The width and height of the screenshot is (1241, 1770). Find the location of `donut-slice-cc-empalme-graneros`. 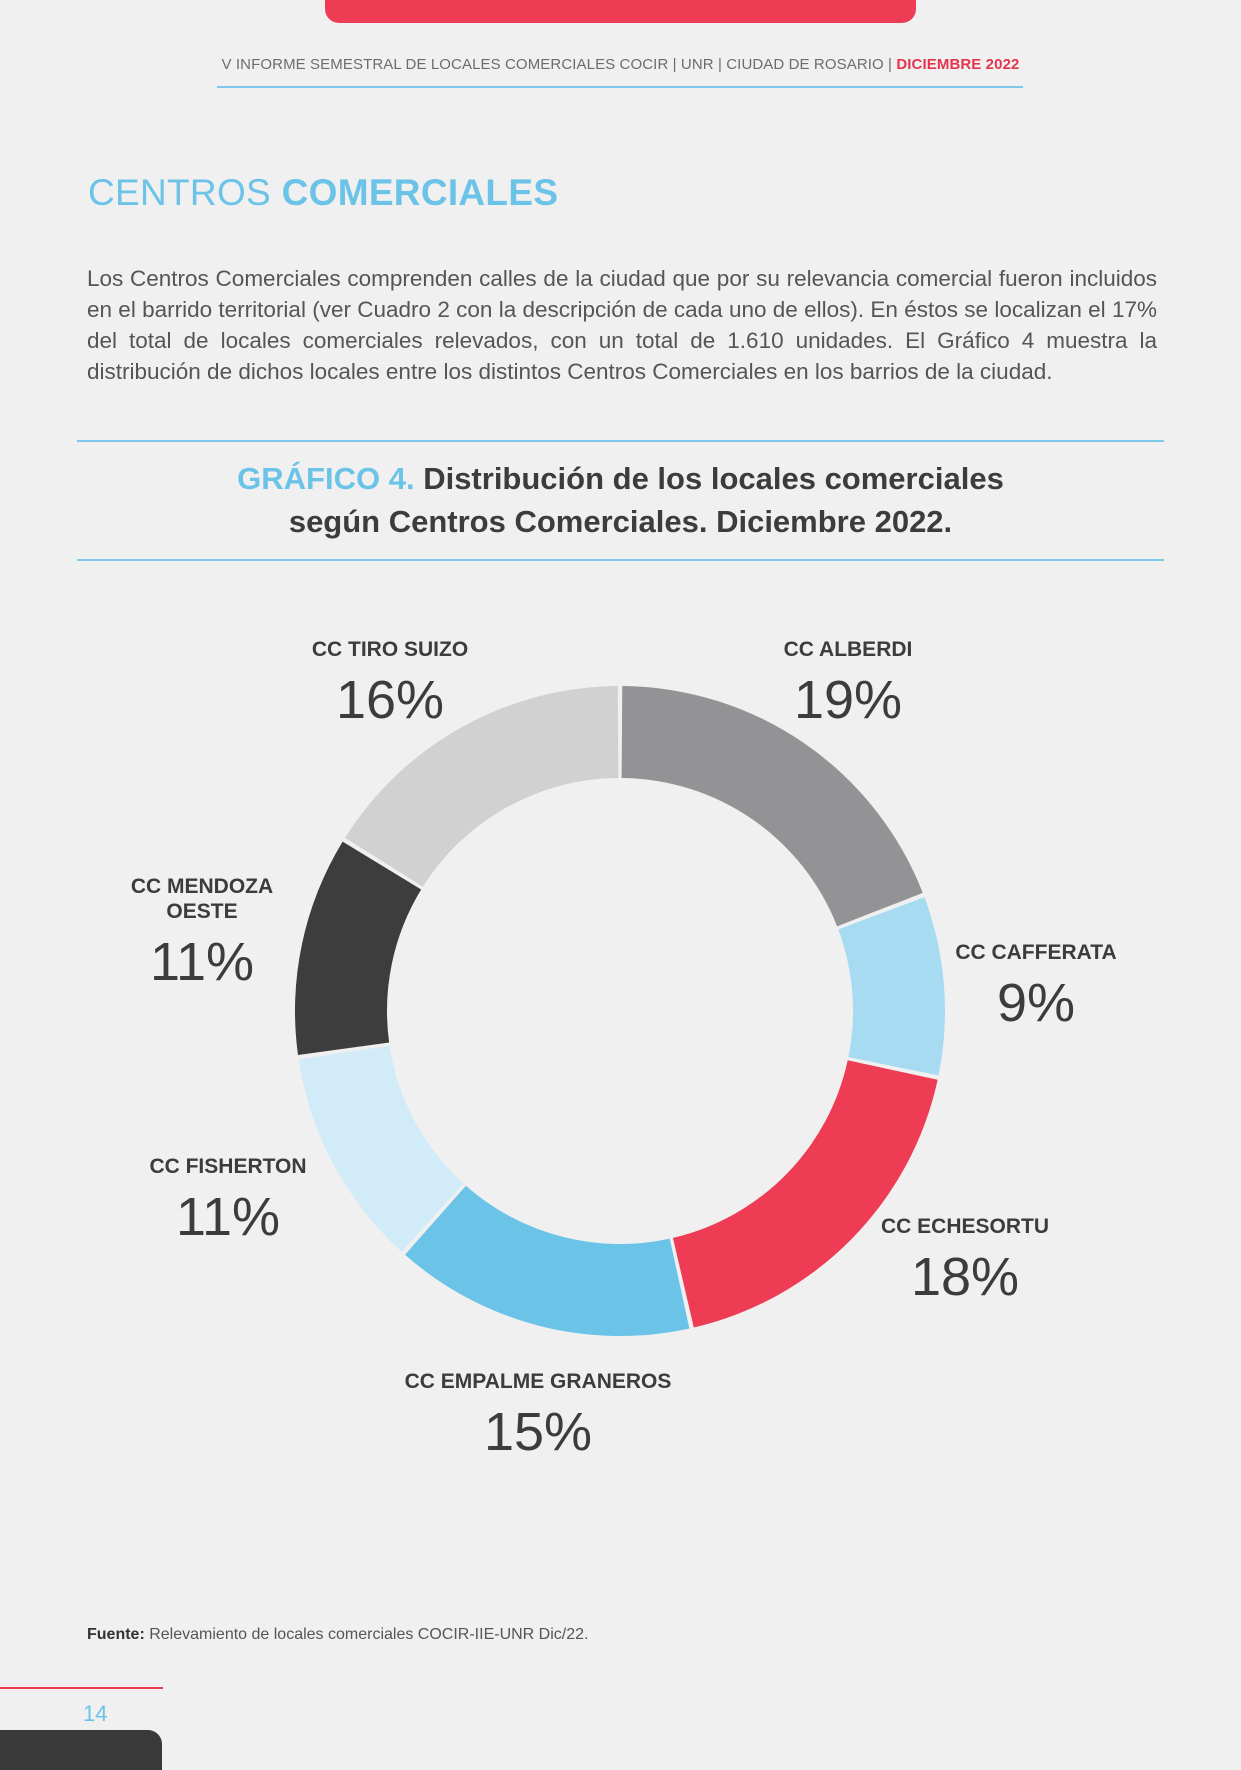

donut-slice-cc-empalme-graneros is located at coordinates (547, 1260).